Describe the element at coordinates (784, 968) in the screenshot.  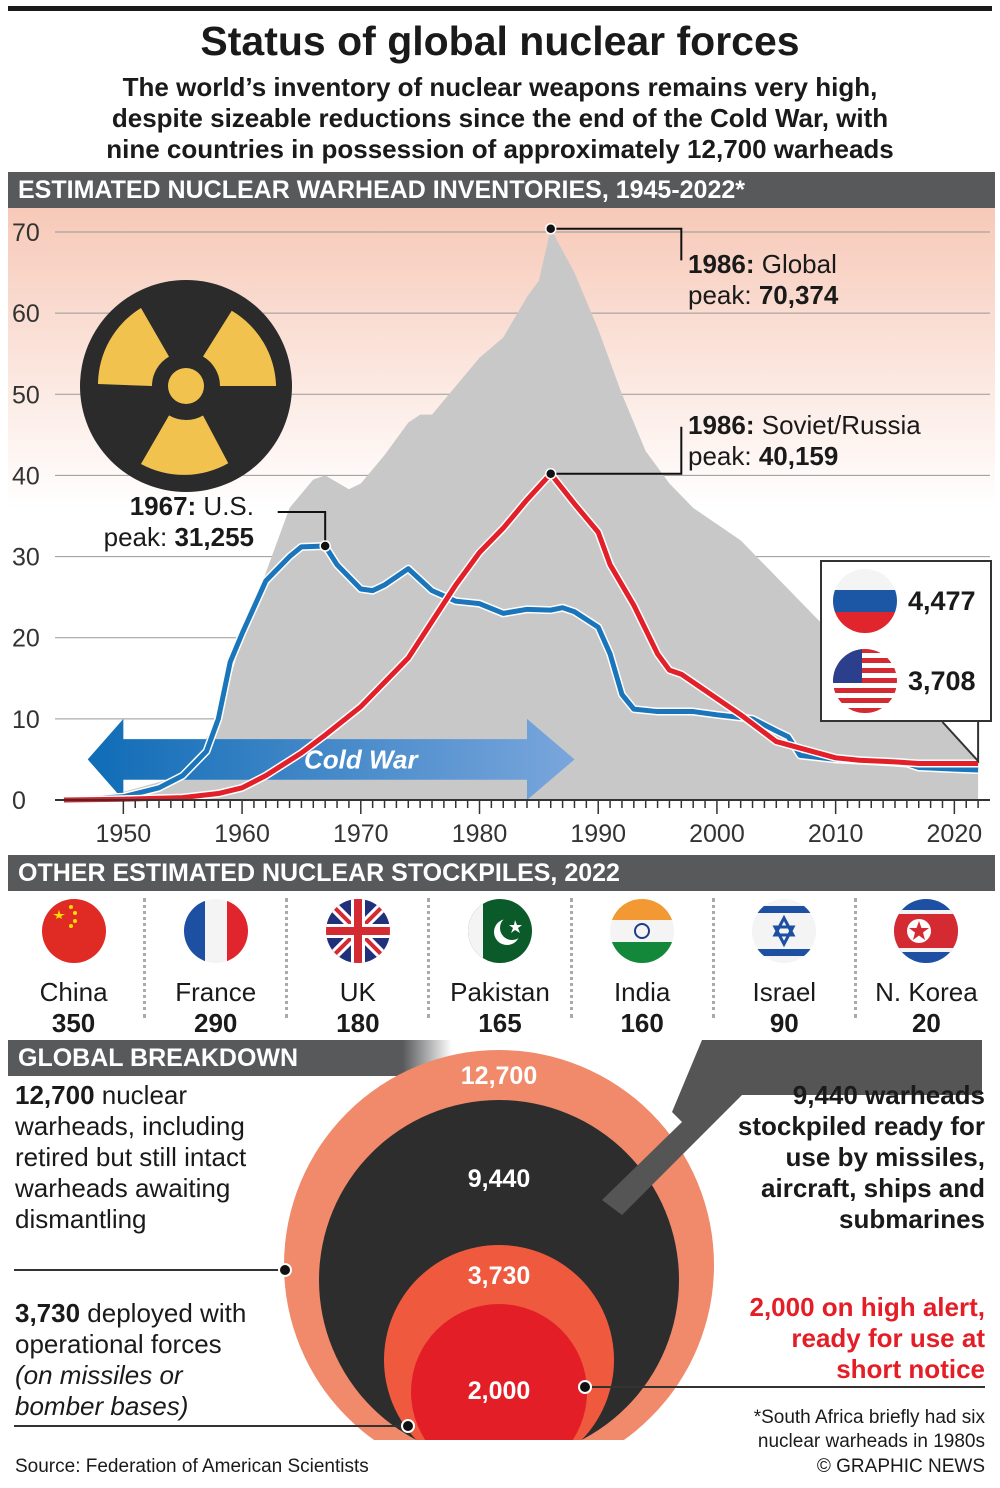
I see `stockpile-israel: Israel 90` at that location.